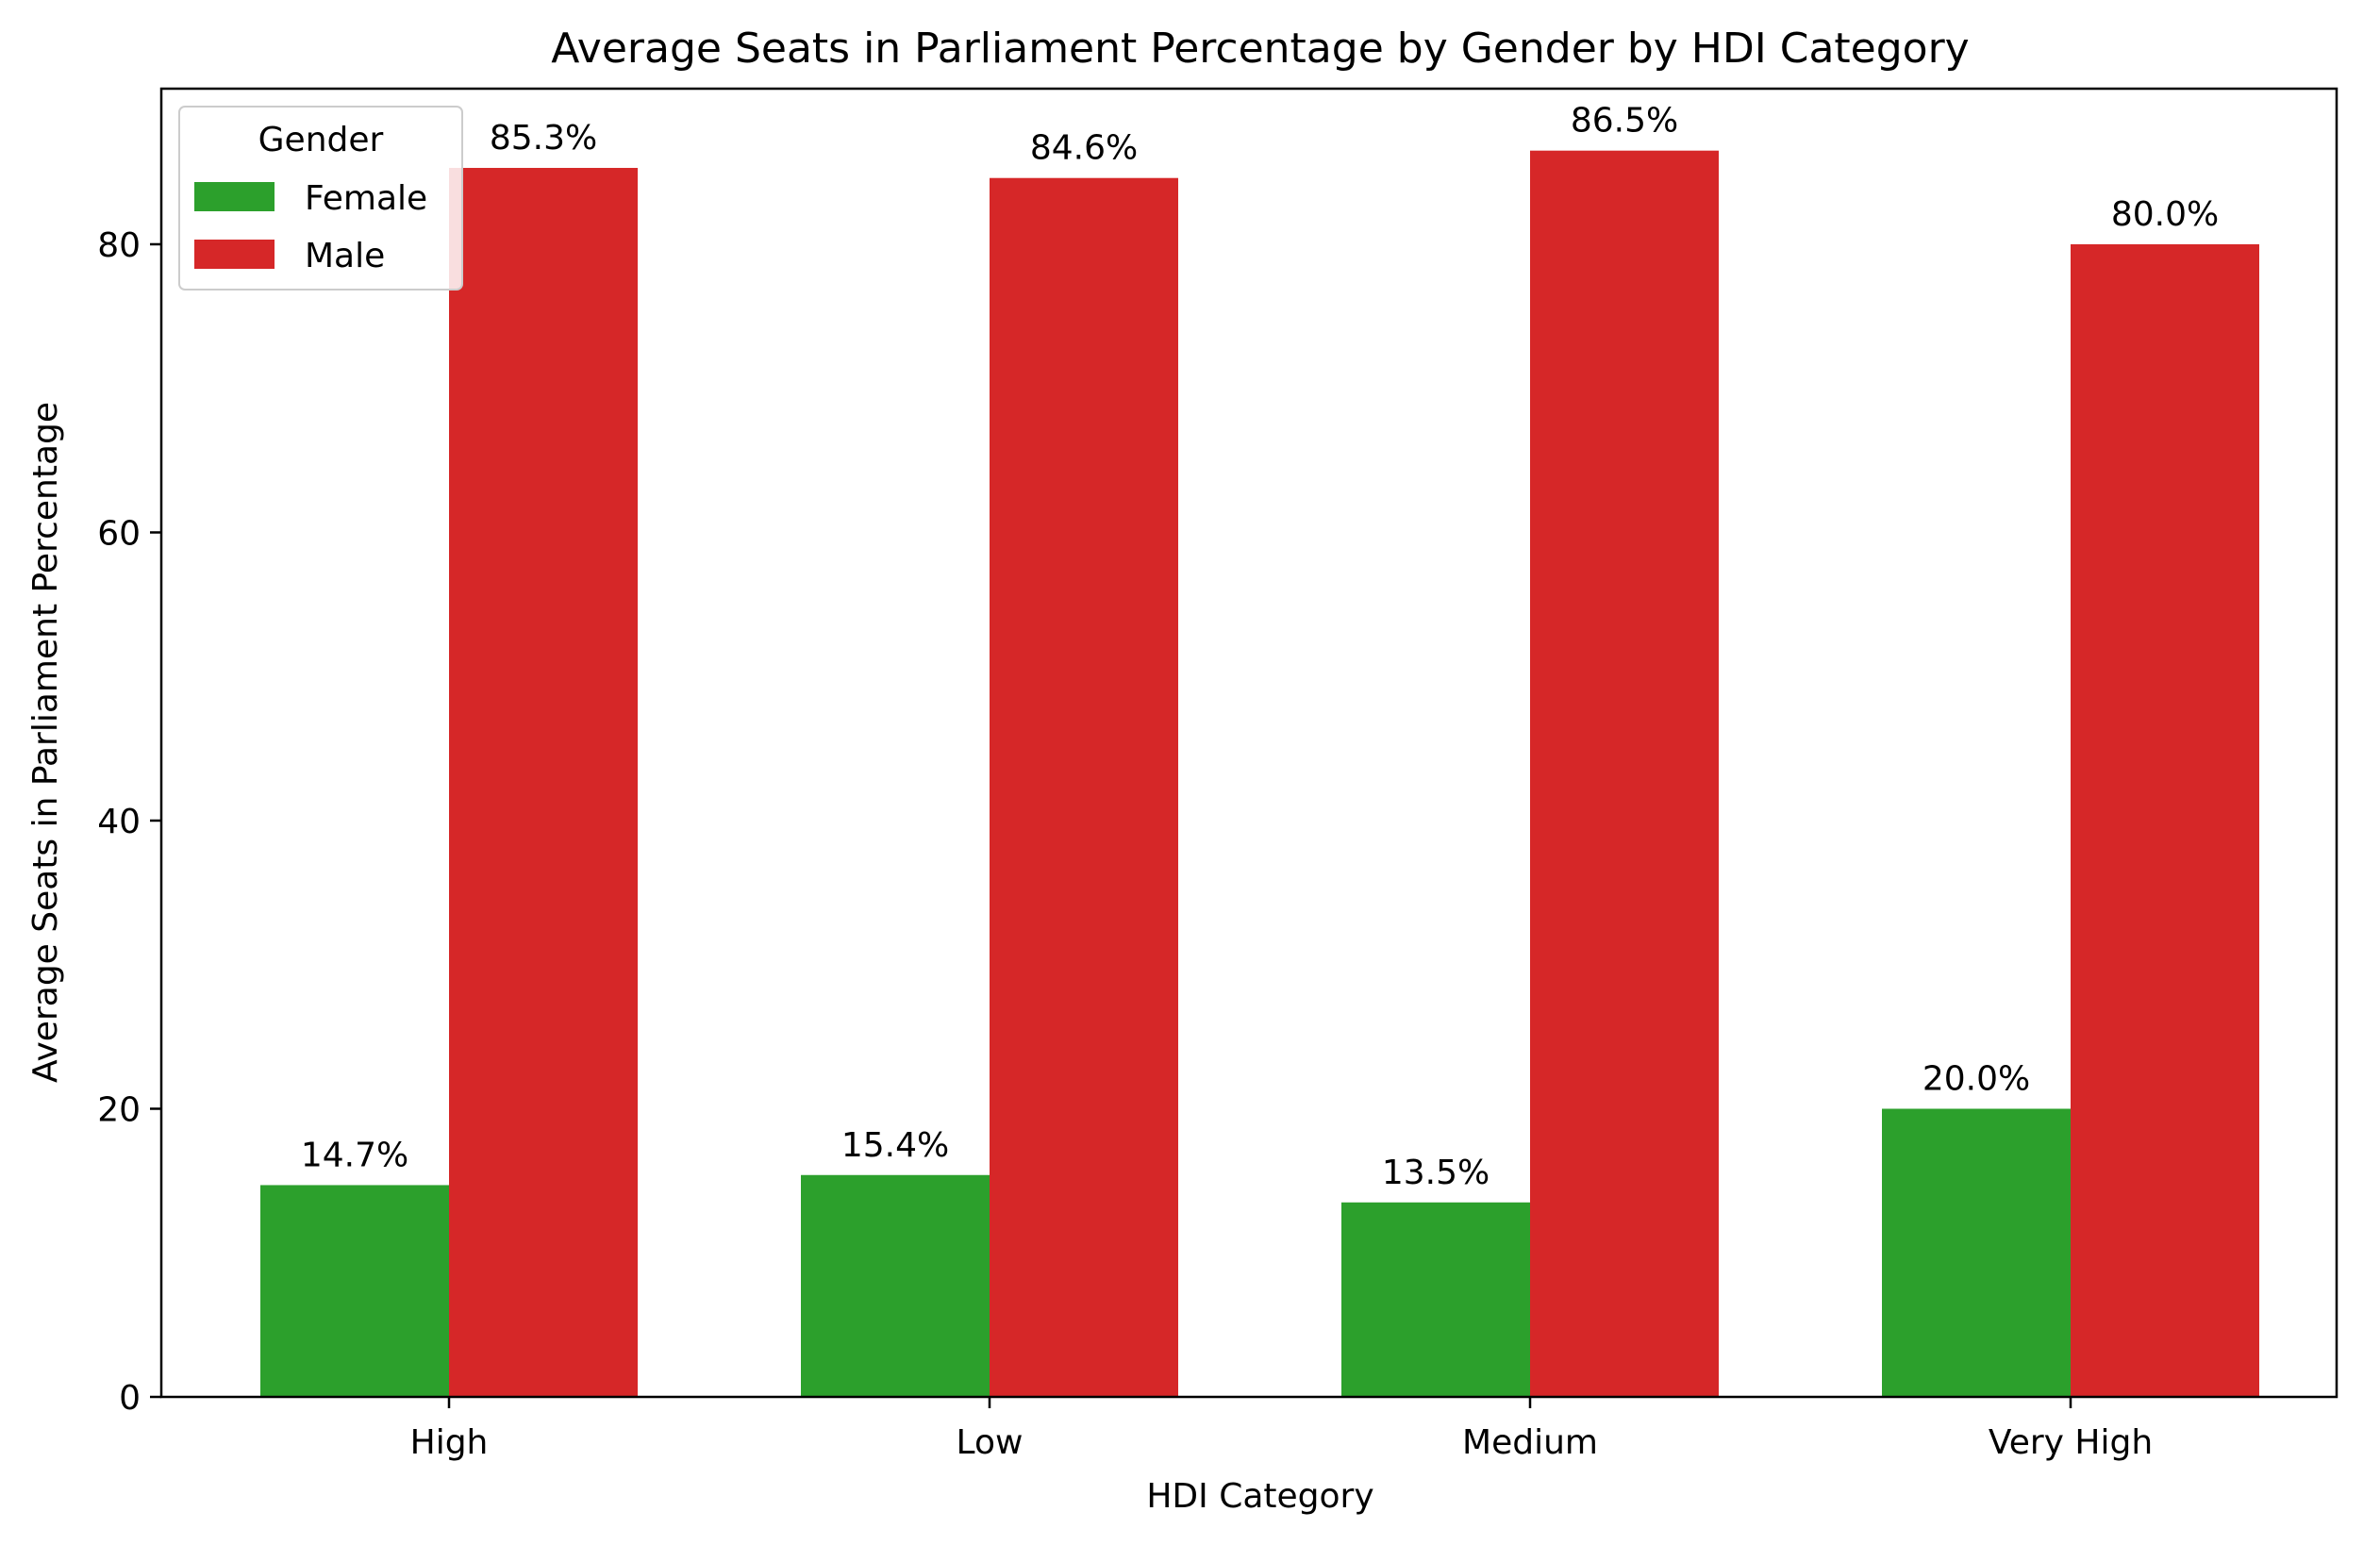 This screenshot has width=2380, height=1545. I want to click on y-tick-label-60: 60, so click(119, 533).